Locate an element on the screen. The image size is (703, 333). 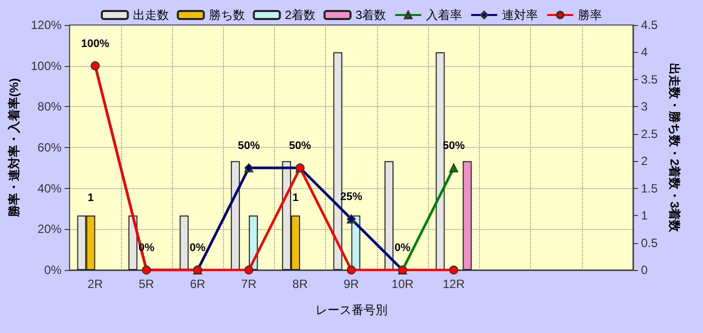
legend-label: 2着数 is located at coordinates (300, 15).